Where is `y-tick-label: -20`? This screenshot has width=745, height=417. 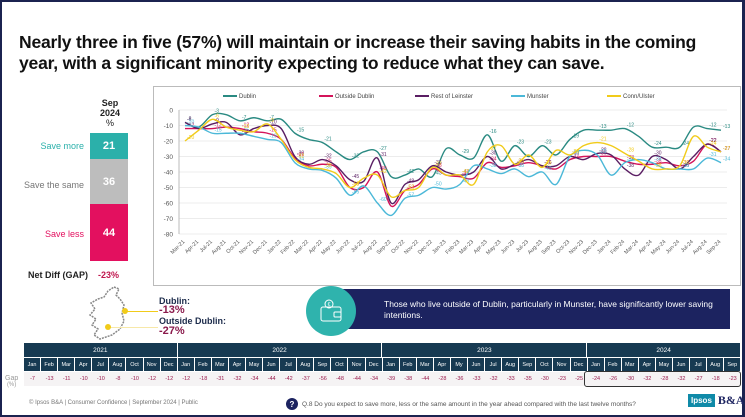
y-tick-label: -20 is located at coordinates (169, 142).